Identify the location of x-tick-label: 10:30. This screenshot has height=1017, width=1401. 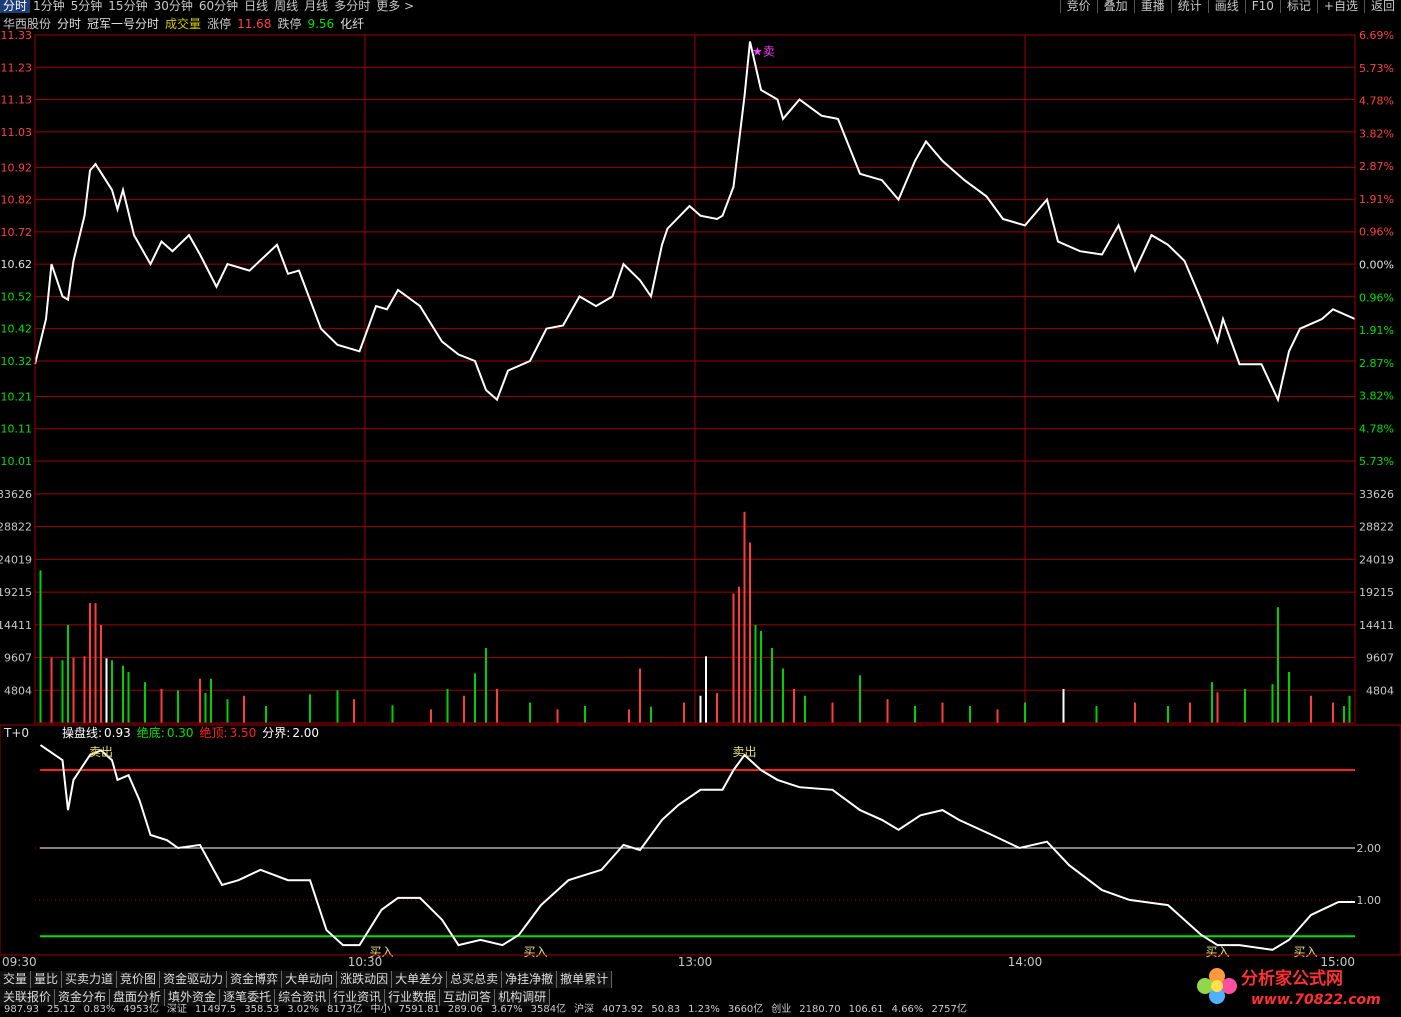
(365, 962).